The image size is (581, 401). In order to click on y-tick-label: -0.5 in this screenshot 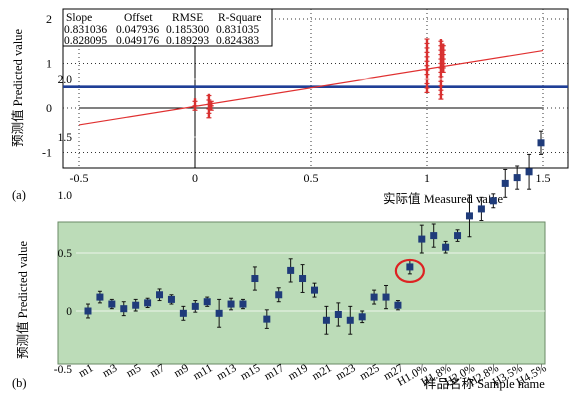, I will do `click(63, 370)`.